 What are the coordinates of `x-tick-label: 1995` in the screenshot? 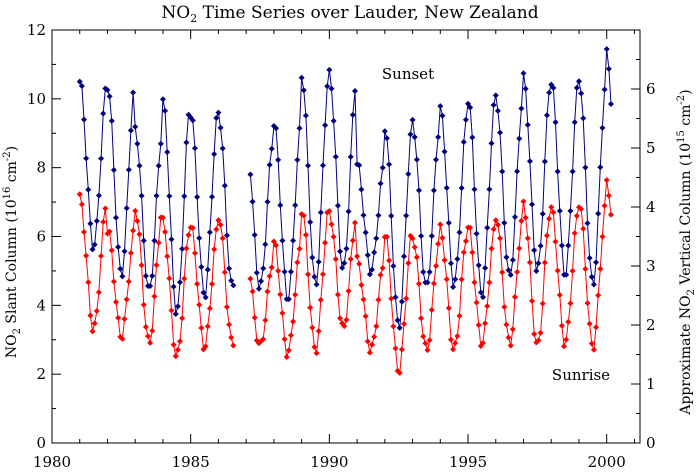 It's located at (468, 462).